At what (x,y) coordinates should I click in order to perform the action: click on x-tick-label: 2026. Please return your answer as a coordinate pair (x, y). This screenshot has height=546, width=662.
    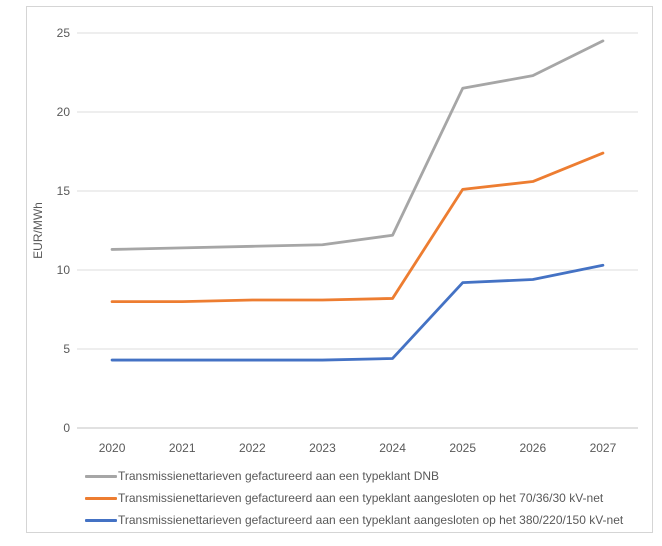
    Looking at the image, I should click on (532, 448).